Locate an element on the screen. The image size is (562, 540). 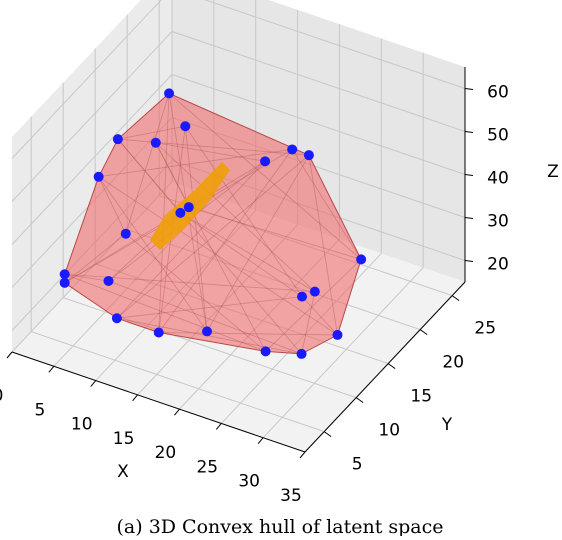
x-tick-label: 25 is located at coordinates (207, 467).